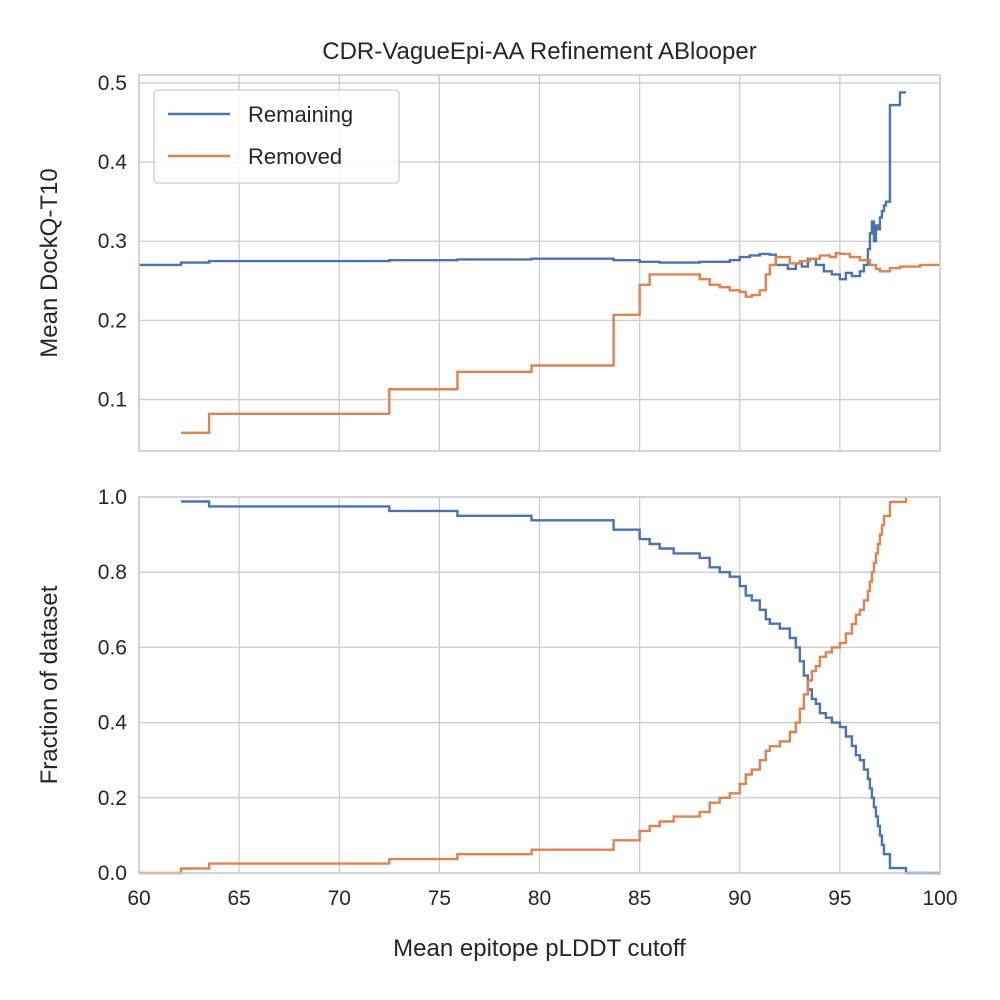 This screenshot has width=1000, height=1000. Describe the element at coordinates (300, 114) in the screenshot. I see `legend-label-remaining: Remaining` at that location.